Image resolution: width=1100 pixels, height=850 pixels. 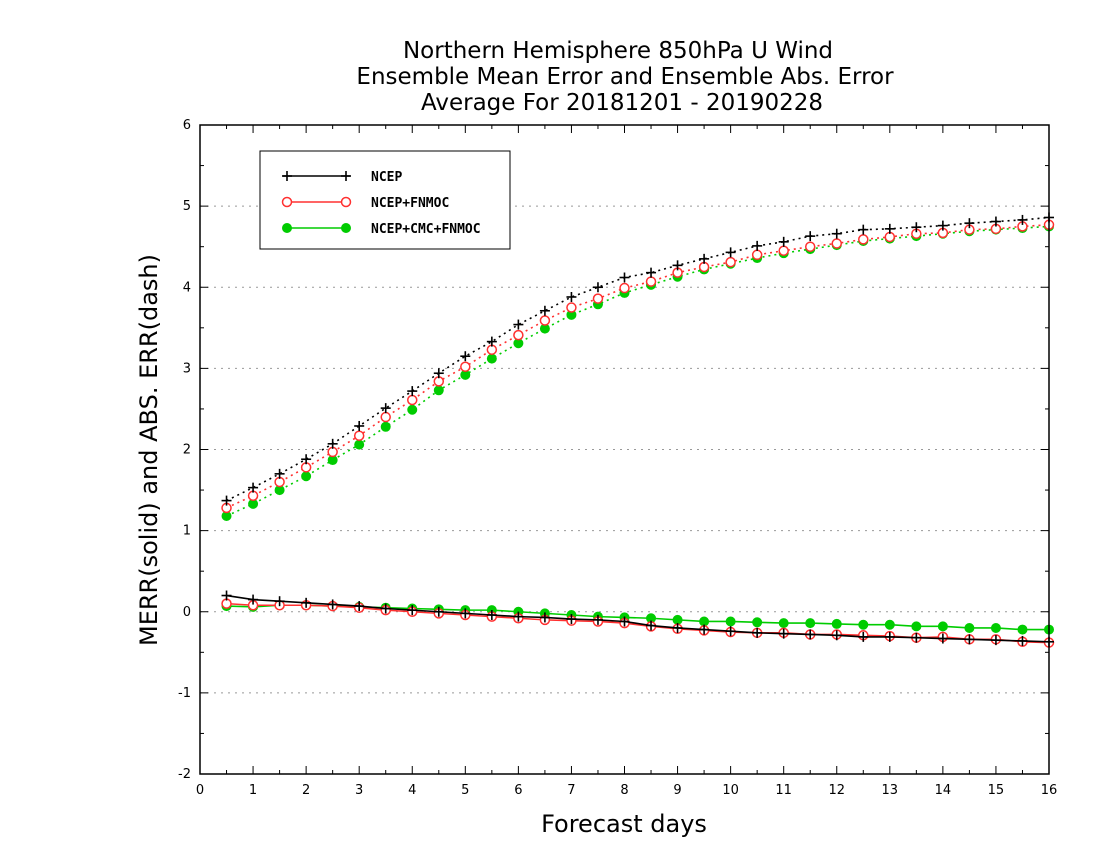 I want to click on x-tick-label: 5, so click(x=465, y=790).